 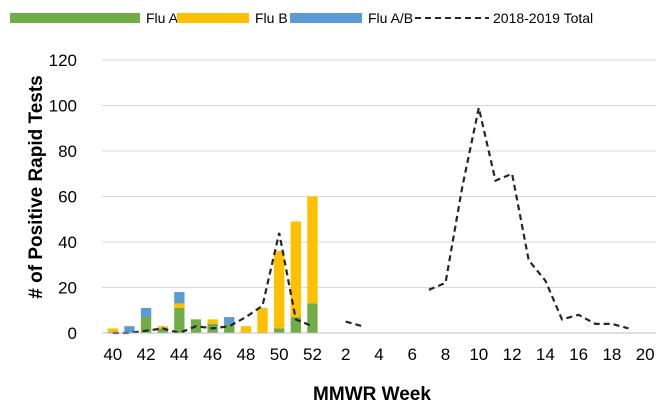 I want to click on x-tick-label: 44, so click(x=179, y=354).